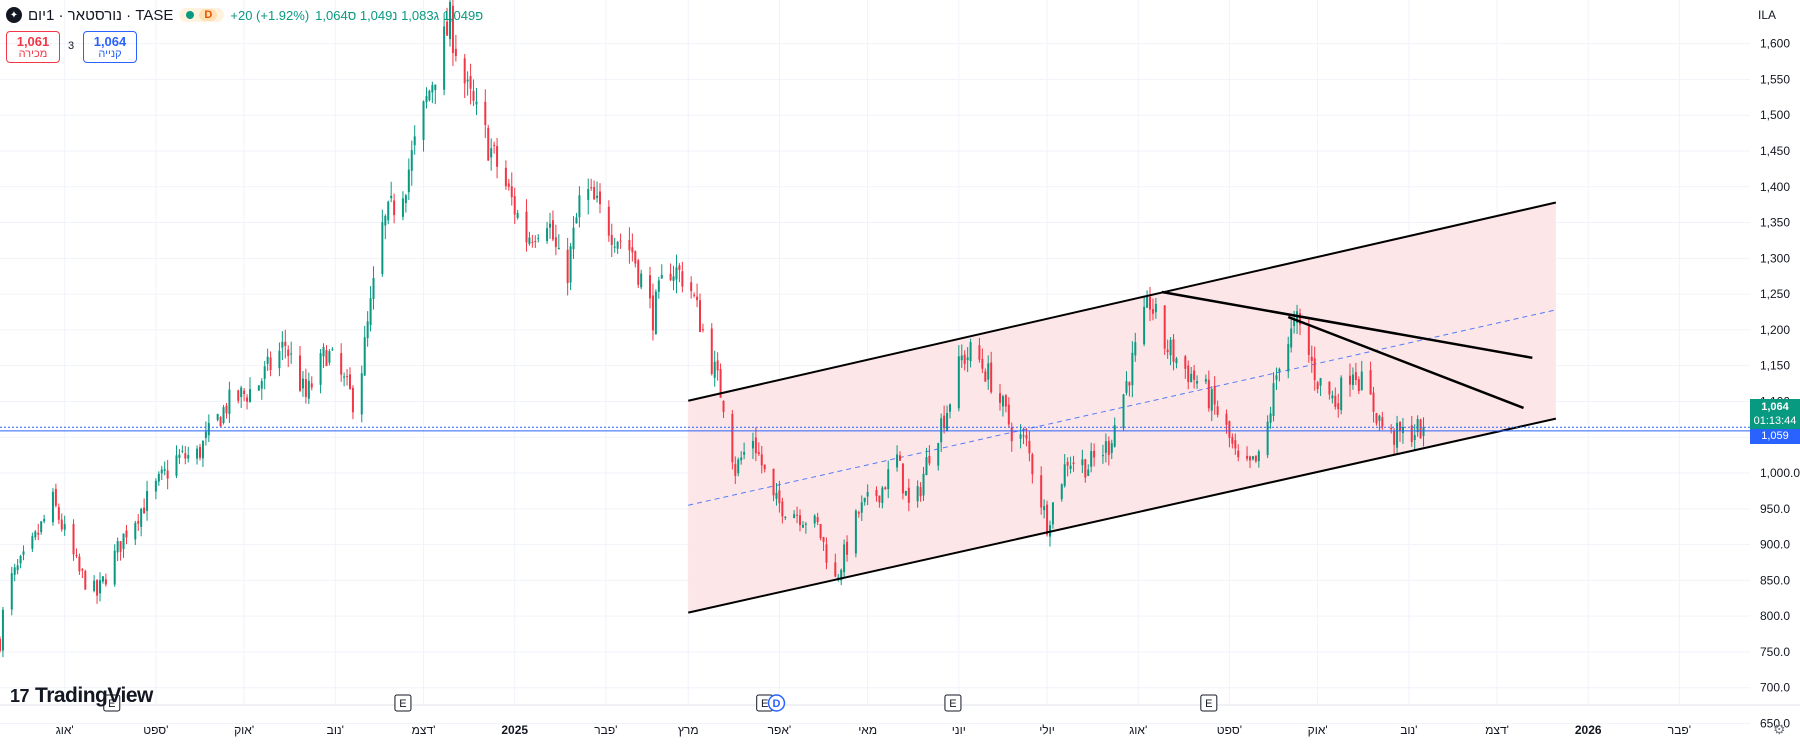  What do you see at coordinates (110, 41) in the screenshot?
I see `buy-price: 1,064` at bounding box center [110, 41].